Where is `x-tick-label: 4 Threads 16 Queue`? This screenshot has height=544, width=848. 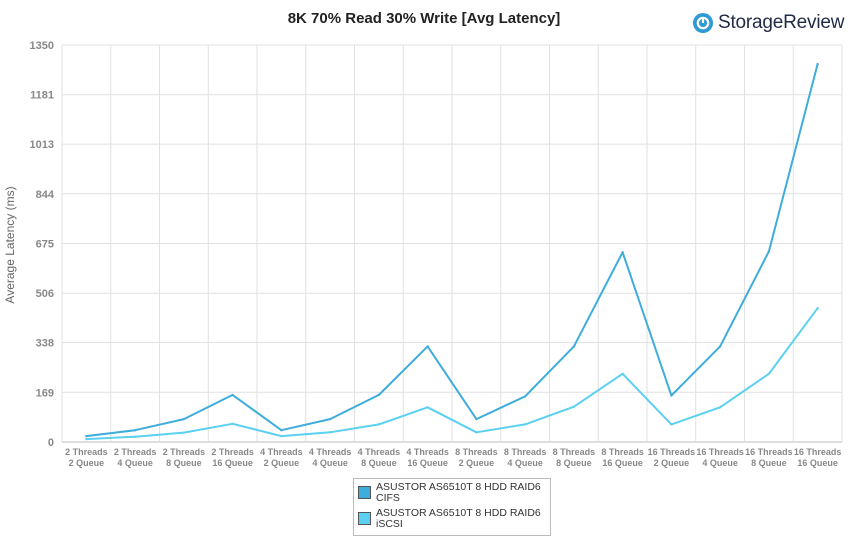
x-tick-label: 4 Threads 16 Queue is located at coordinates (427, 457).